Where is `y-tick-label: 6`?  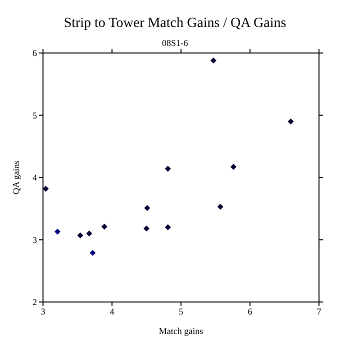 y-tick-label: 6 is located at coordinates (35, 53).